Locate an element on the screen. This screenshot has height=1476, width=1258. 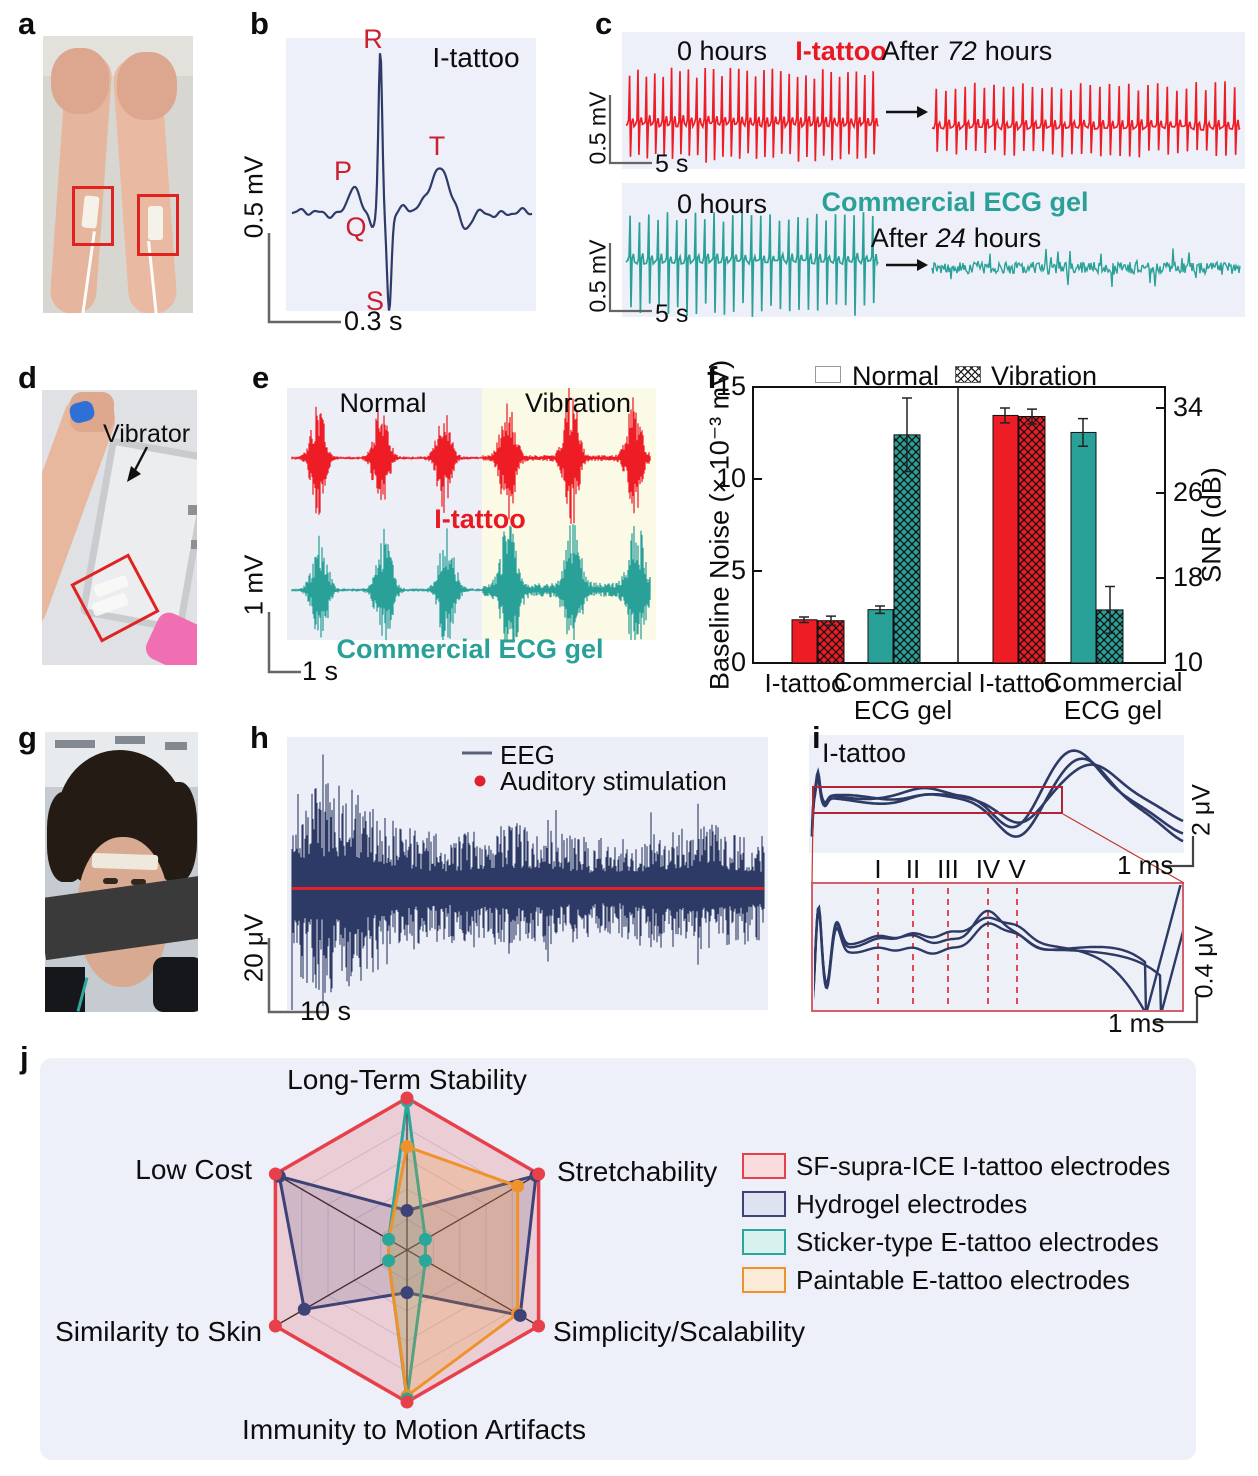
privacy-bar is located at coordinates (121, 918).